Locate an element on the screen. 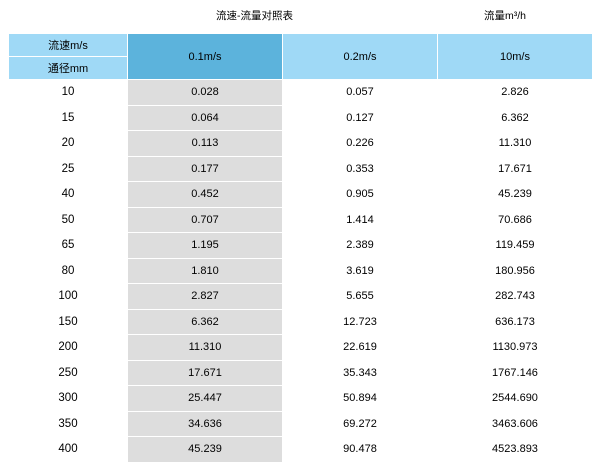  cell-flow-0.1ms: 0.028 is located at coordinates (205, 92).